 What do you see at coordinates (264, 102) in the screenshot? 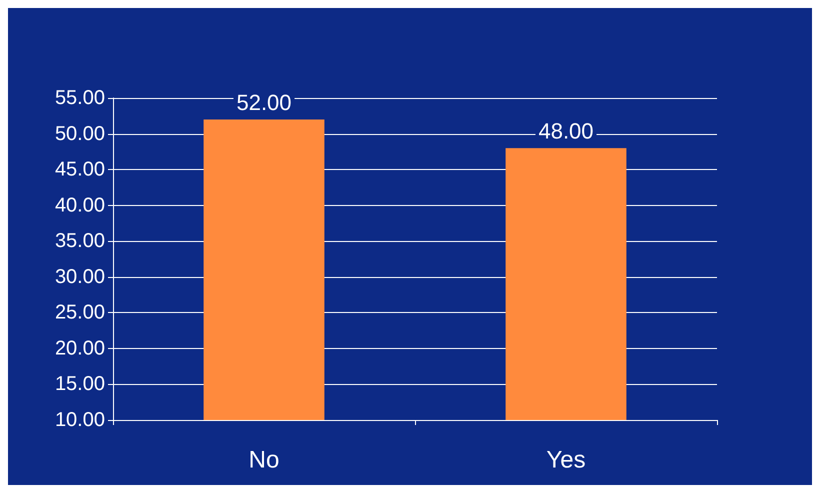
I see `data-label: 52.00` at bounding box center [264, 102].